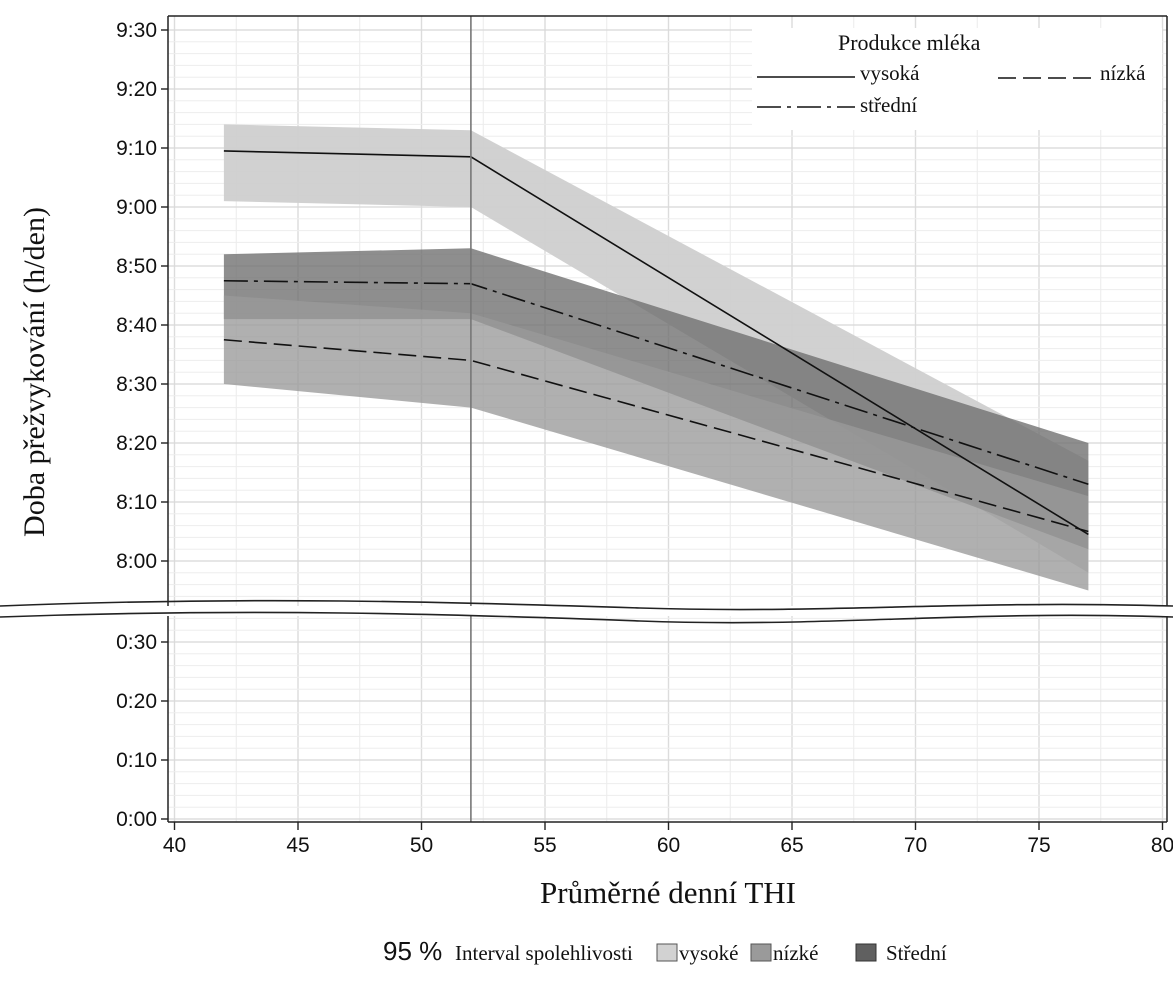 Image resolution: width=1173 pixels, height=981 pixels. Describe the element at coordinates (544, 953) in the screenshot. I see `ci-legend-label: Interval spolehlivosti` at that location.